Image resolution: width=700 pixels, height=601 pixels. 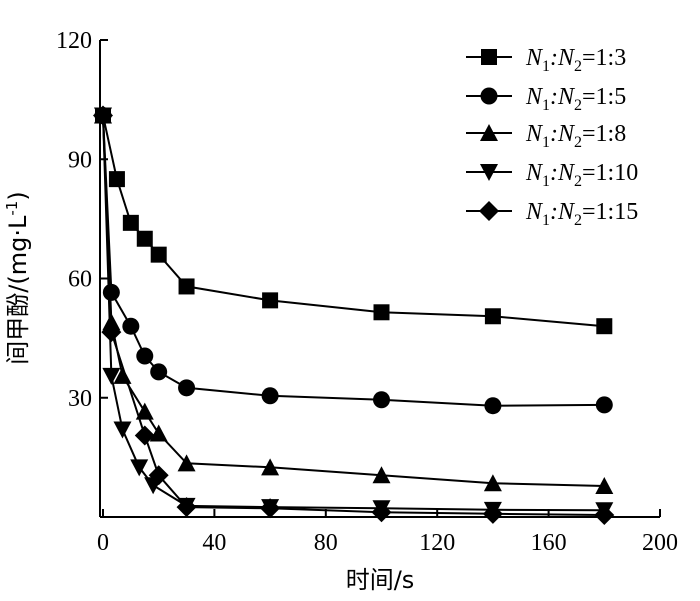 I want to click on legend-label: N1:N2=1:3, so click(x=575, y=60).